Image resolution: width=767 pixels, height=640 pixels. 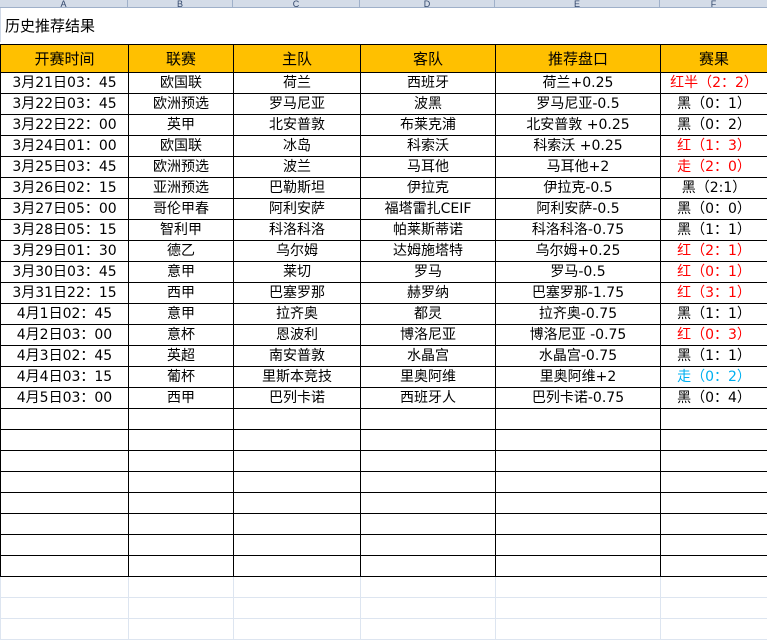 What do you see at coordinates (578, 335) in the screenshot?
I see `cell-recommended-handicap: 博洛尼亚 -0.75` at bounding box center [578, 335].